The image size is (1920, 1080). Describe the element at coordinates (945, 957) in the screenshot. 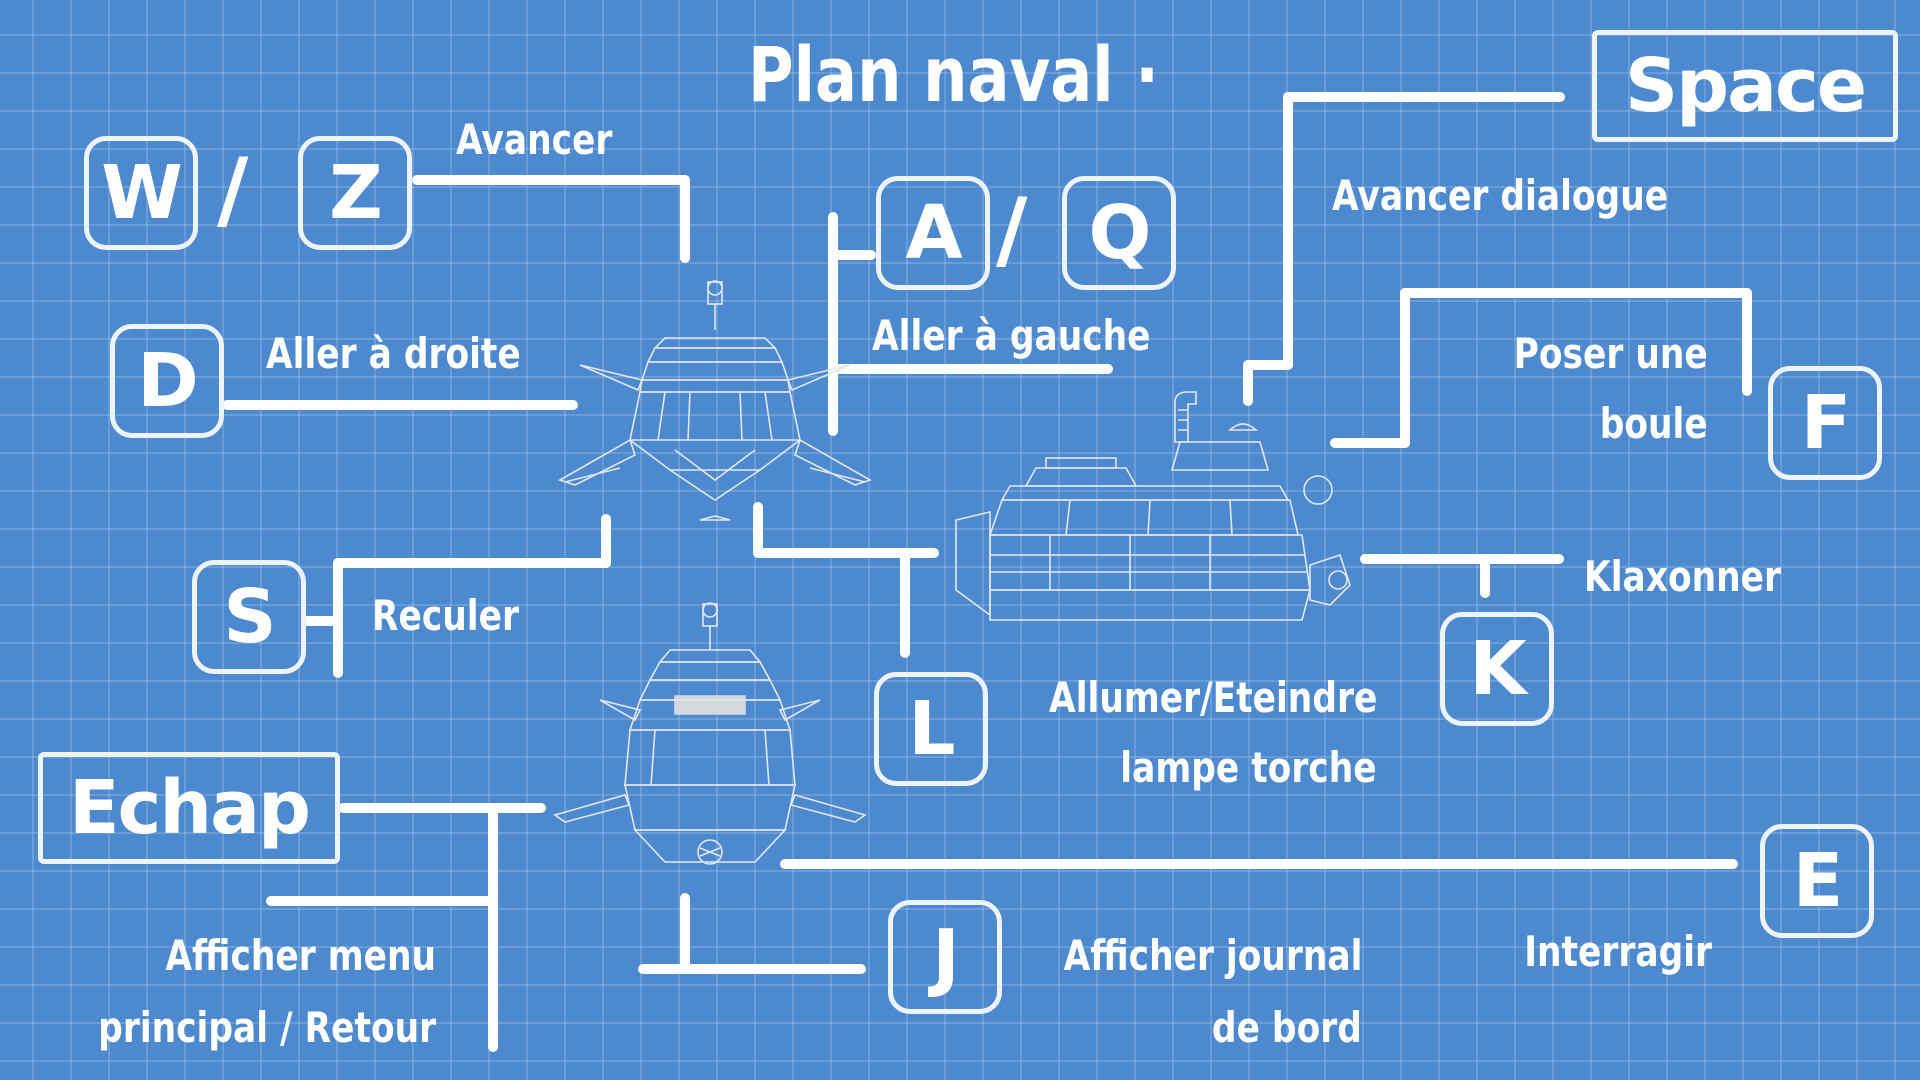

I see `key-j: J` at that location.